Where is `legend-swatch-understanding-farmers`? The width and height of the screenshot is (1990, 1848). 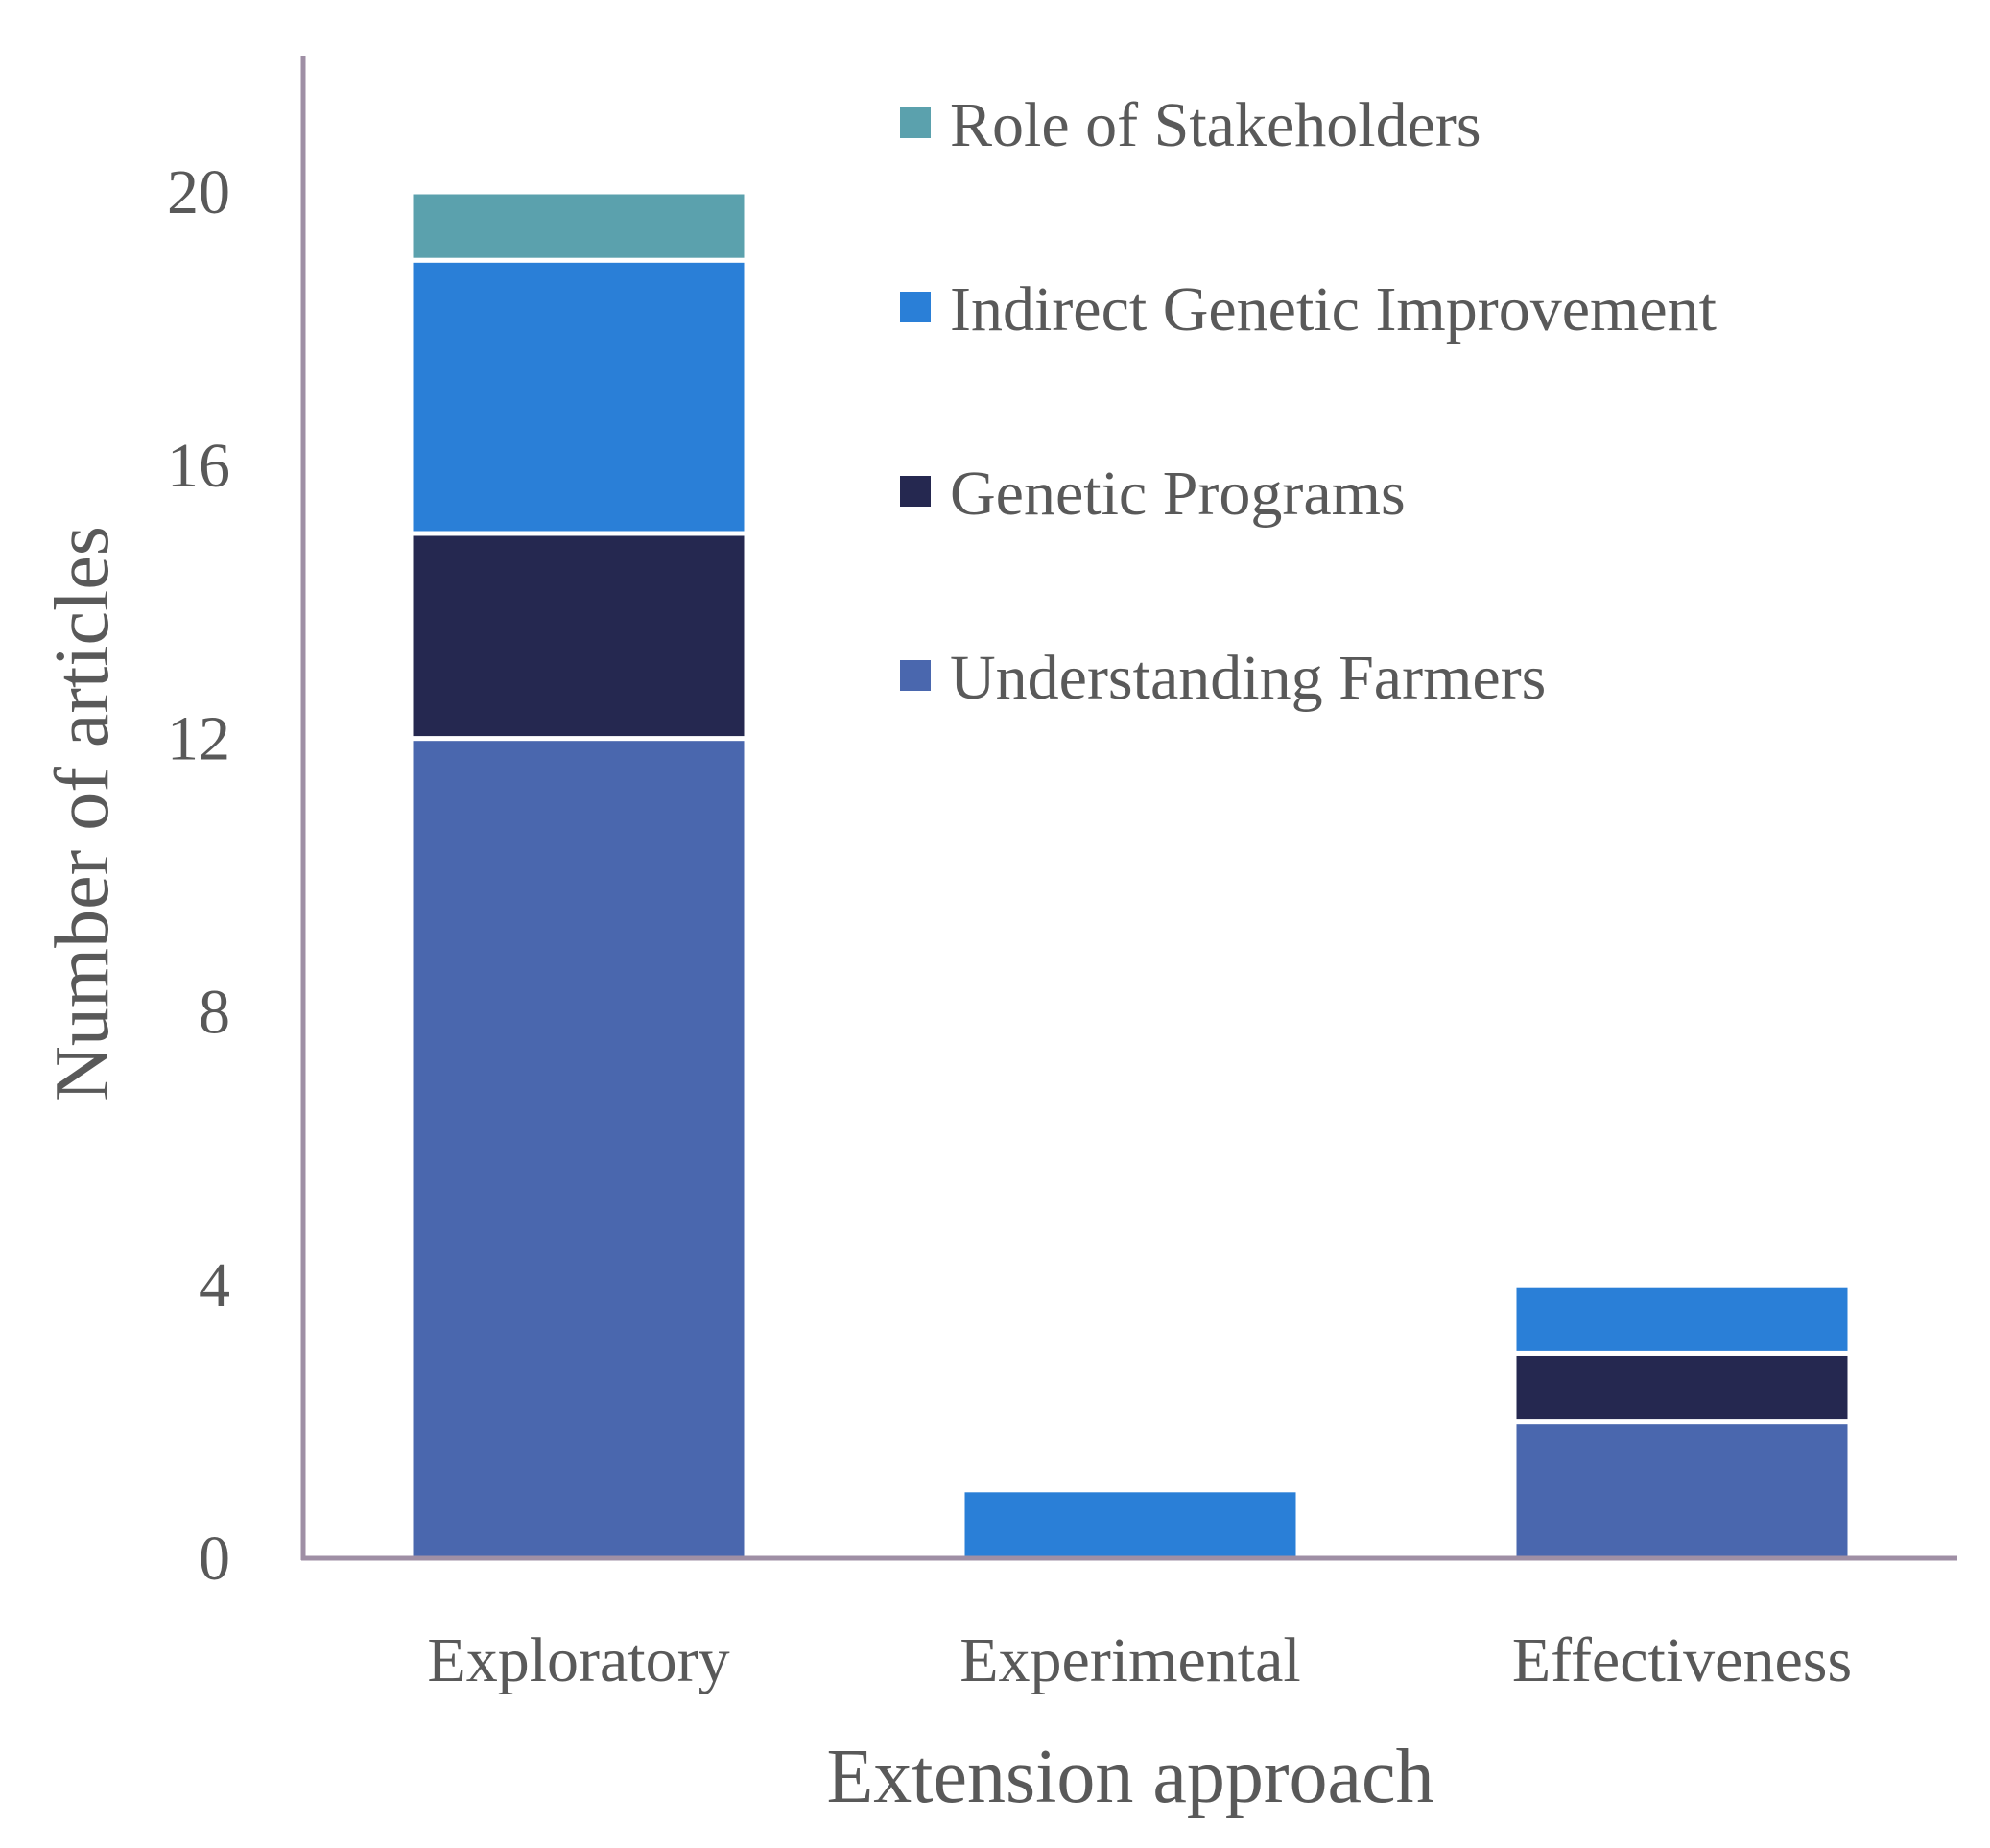 legend-swatch-understanding-farmers is located at coordinates (915, 675).